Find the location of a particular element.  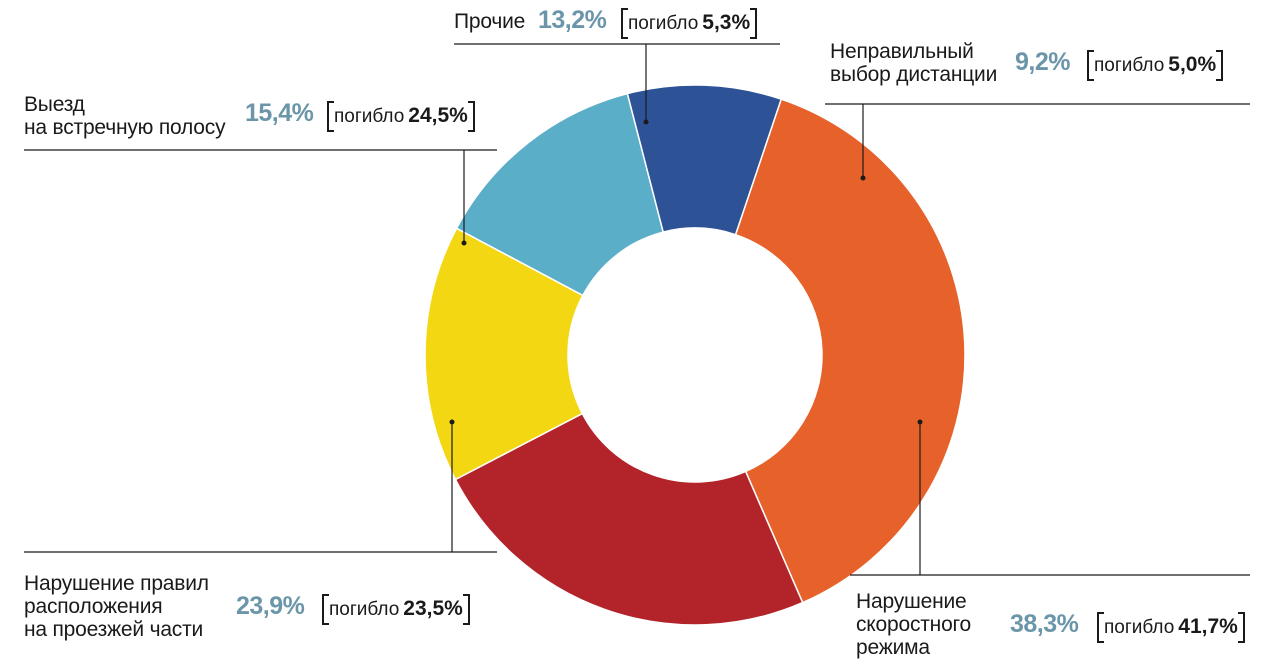

deaths-label-speeding: погибло 41,7% is located at coordinates (1171, 627).